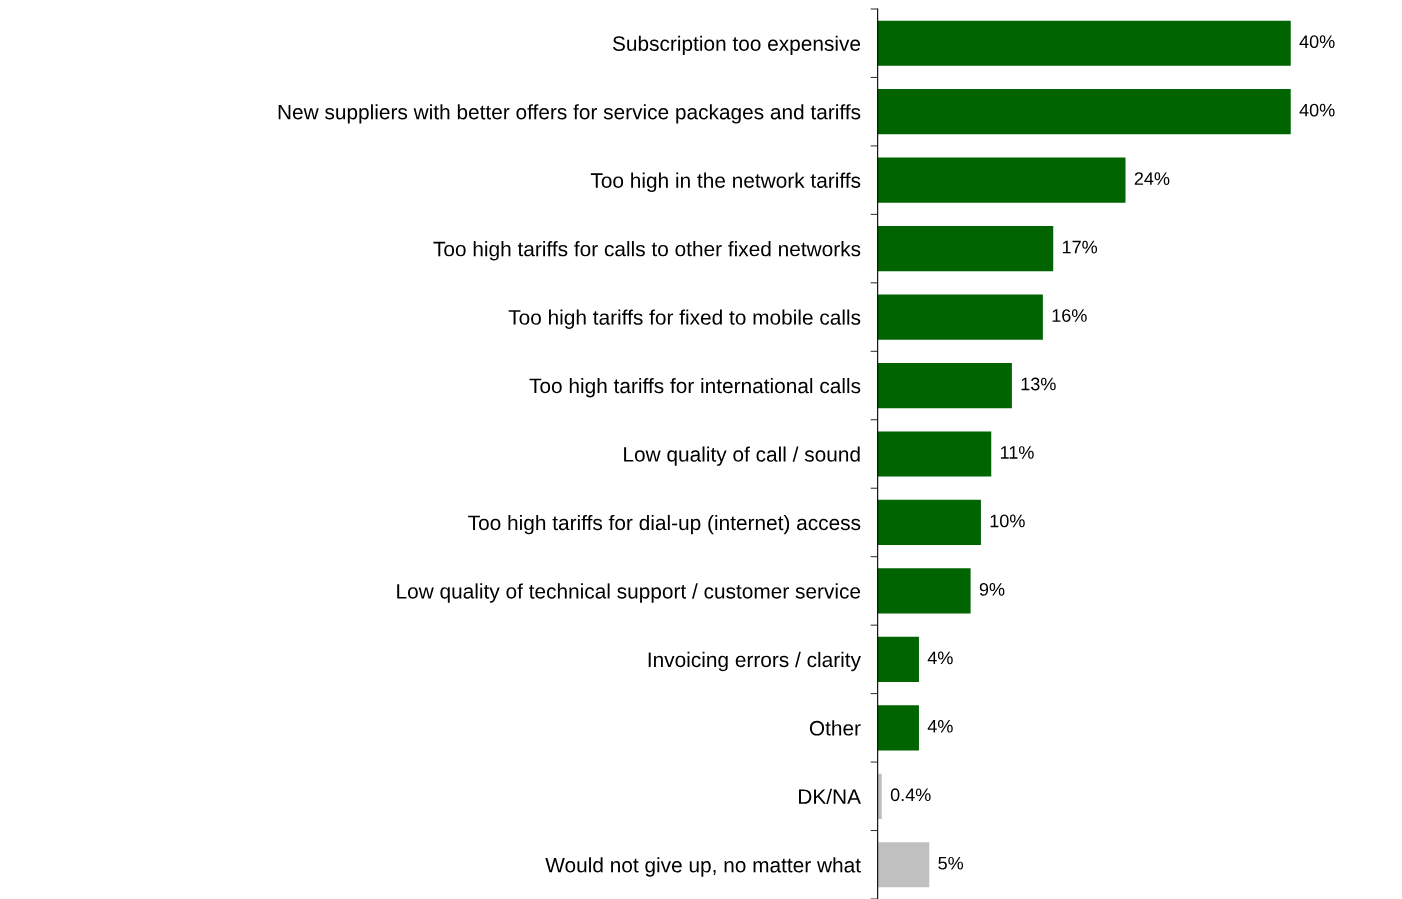 This screenshot has height=899, width=1402. Describe the element at coordinates (695, 387) in the screenshot. I see `y-tick-label: Too high tariffs for international calls` at that location.